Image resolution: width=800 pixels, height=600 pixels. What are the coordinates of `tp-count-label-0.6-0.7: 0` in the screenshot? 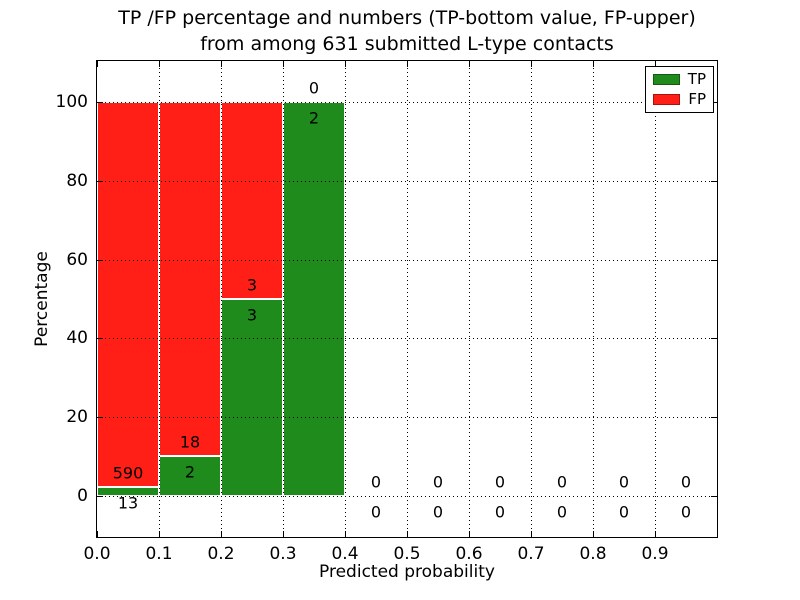 It's located at (500, 512).